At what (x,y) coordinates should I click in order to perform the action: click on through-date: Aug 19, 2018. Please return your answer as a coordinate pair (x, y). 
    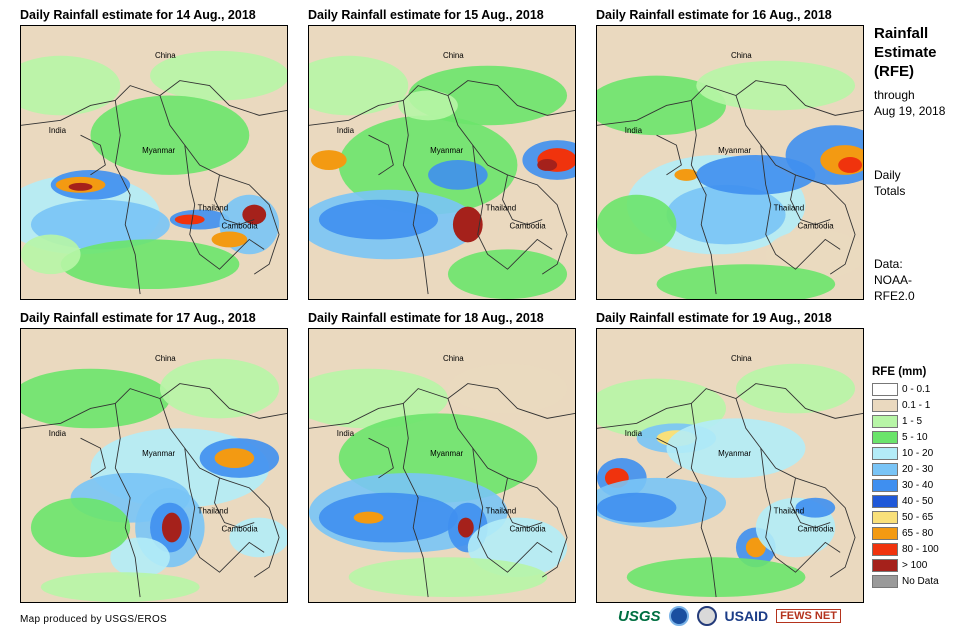
    Looking at the image, I should click on (910, 111).